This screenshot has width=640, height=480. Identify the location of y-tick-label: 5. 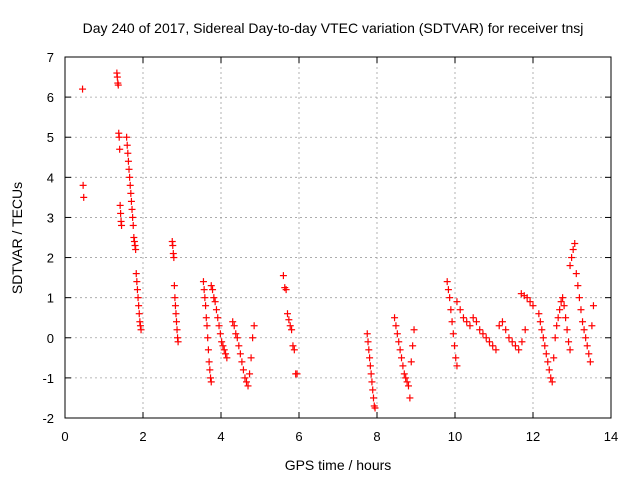
(50, 137).